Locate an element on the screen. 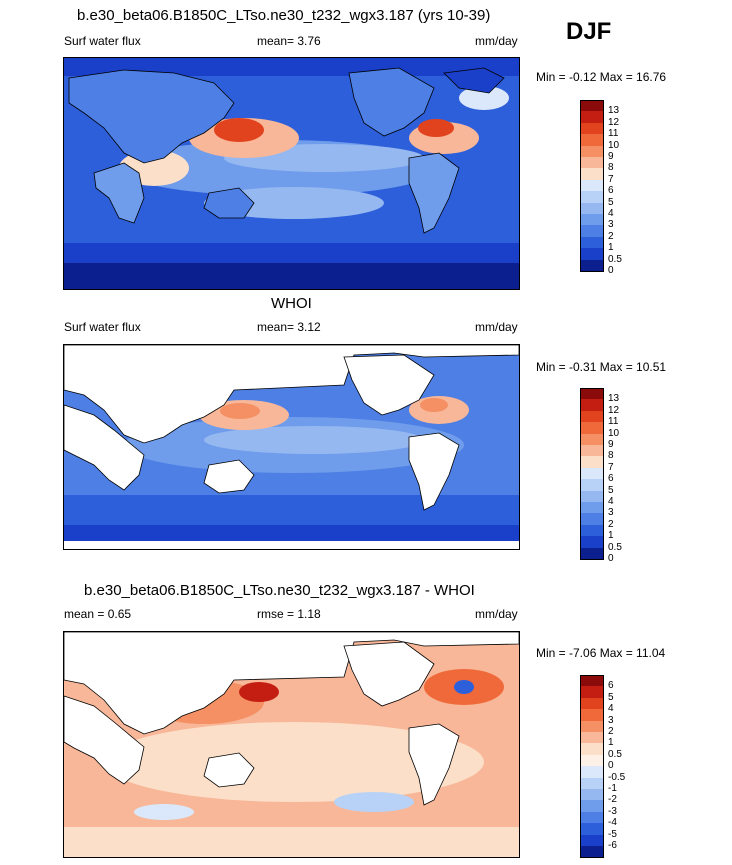  colorbar-tick-label: 9 is located at coordinates (611, 444).